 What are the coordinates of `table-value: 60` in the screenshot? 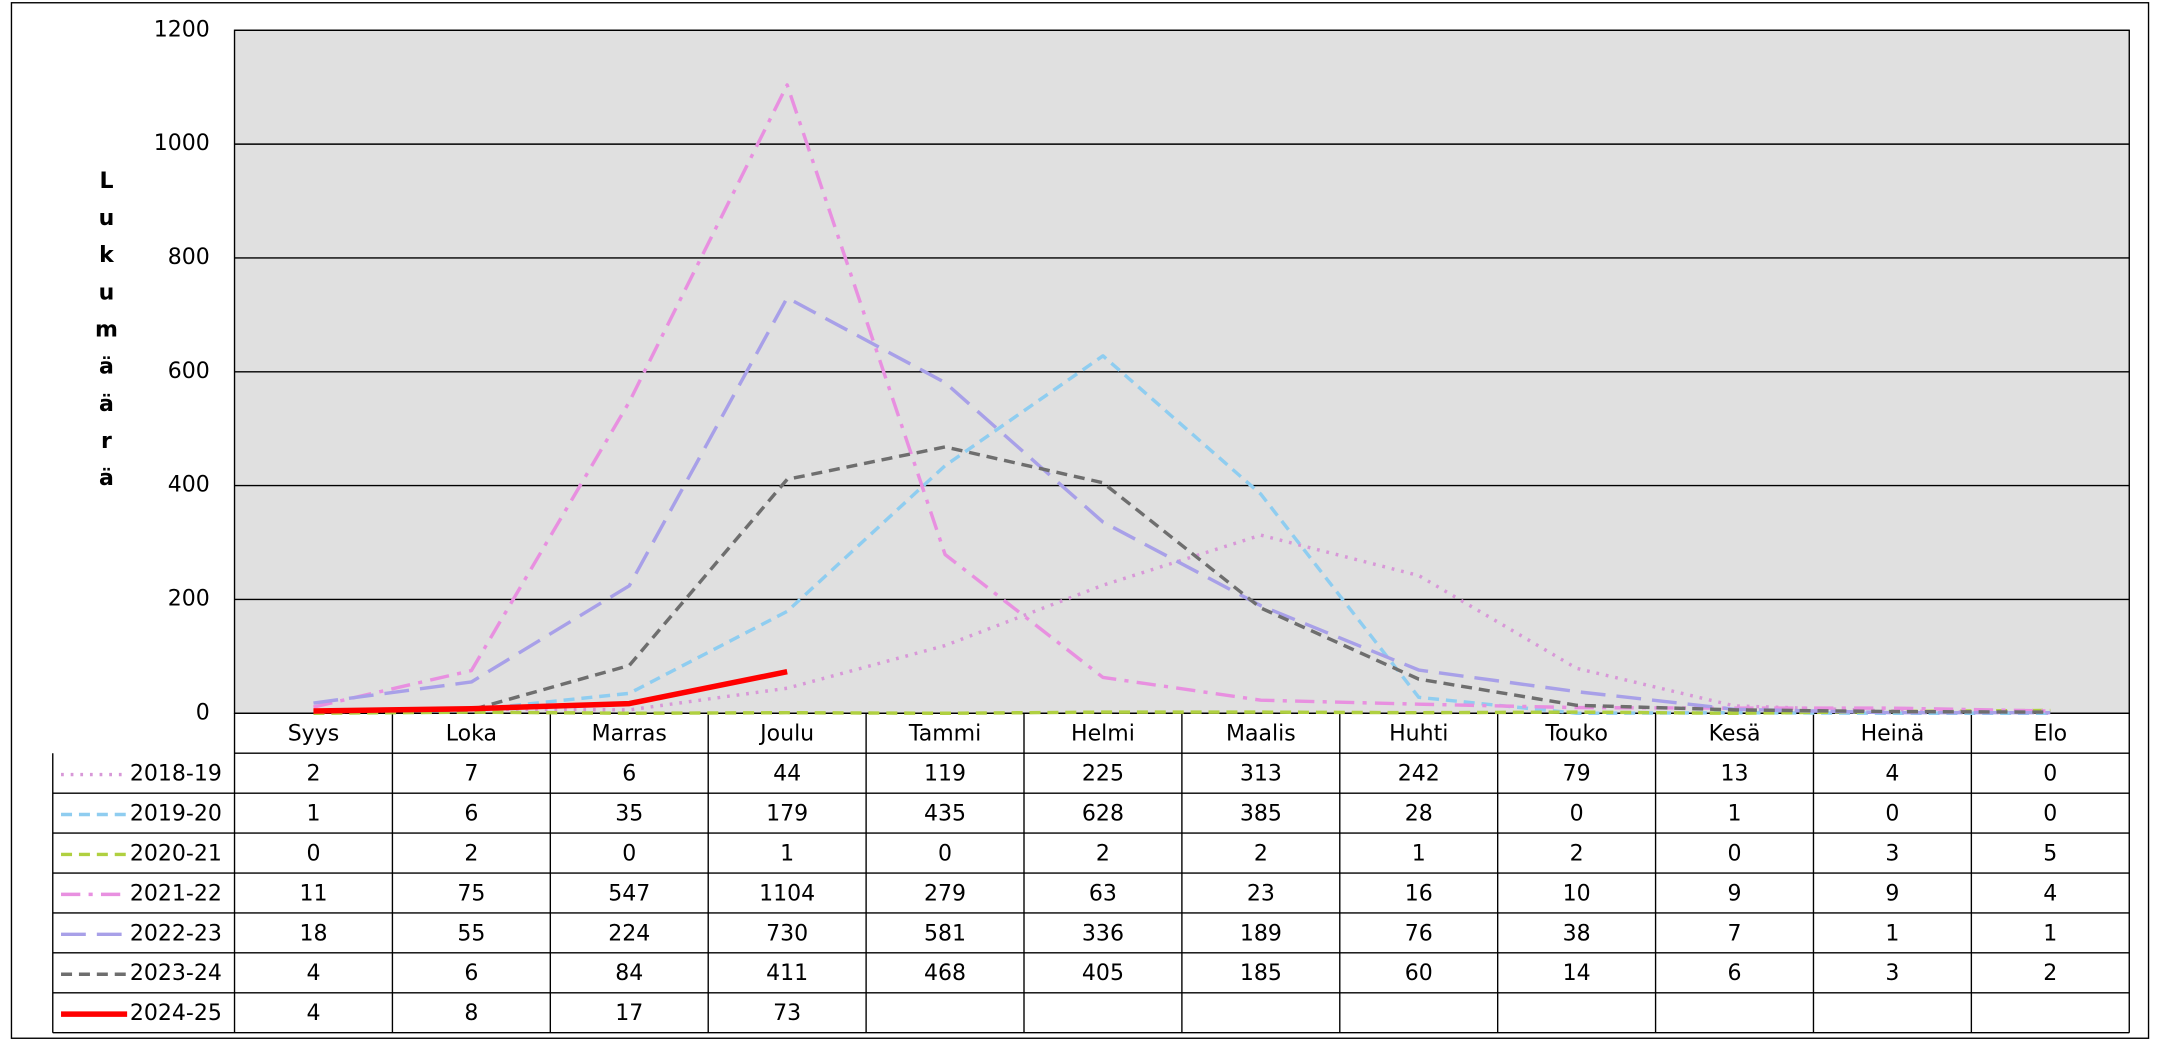 It's located at (1419, 973).